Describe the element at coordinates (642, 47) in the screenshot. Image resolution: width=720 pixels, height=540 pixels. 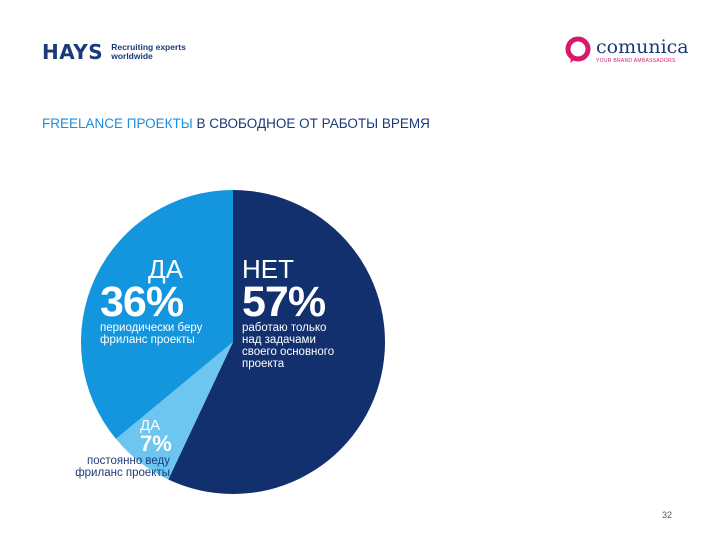
I see `comunica-wordmark: comunica` at that location.